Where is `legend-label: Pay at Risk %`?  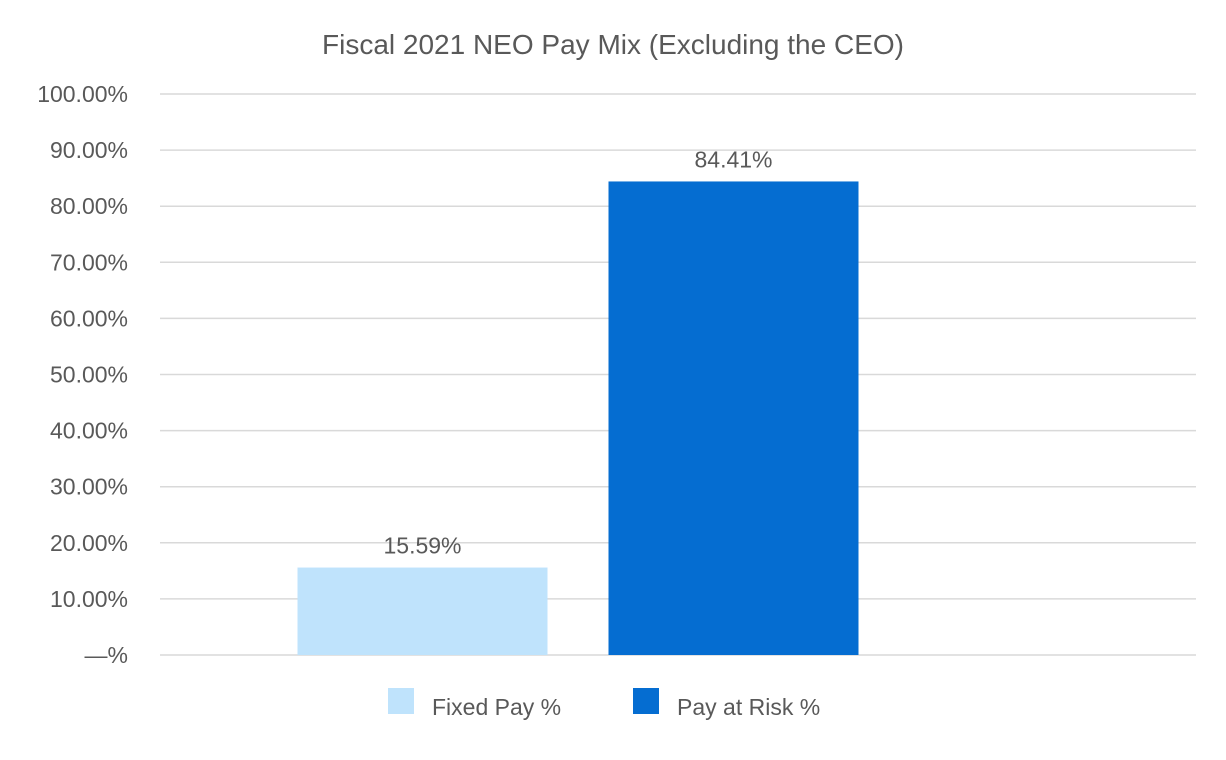
legend-label: Pay at Risk % is located at coordinates (748, 707).